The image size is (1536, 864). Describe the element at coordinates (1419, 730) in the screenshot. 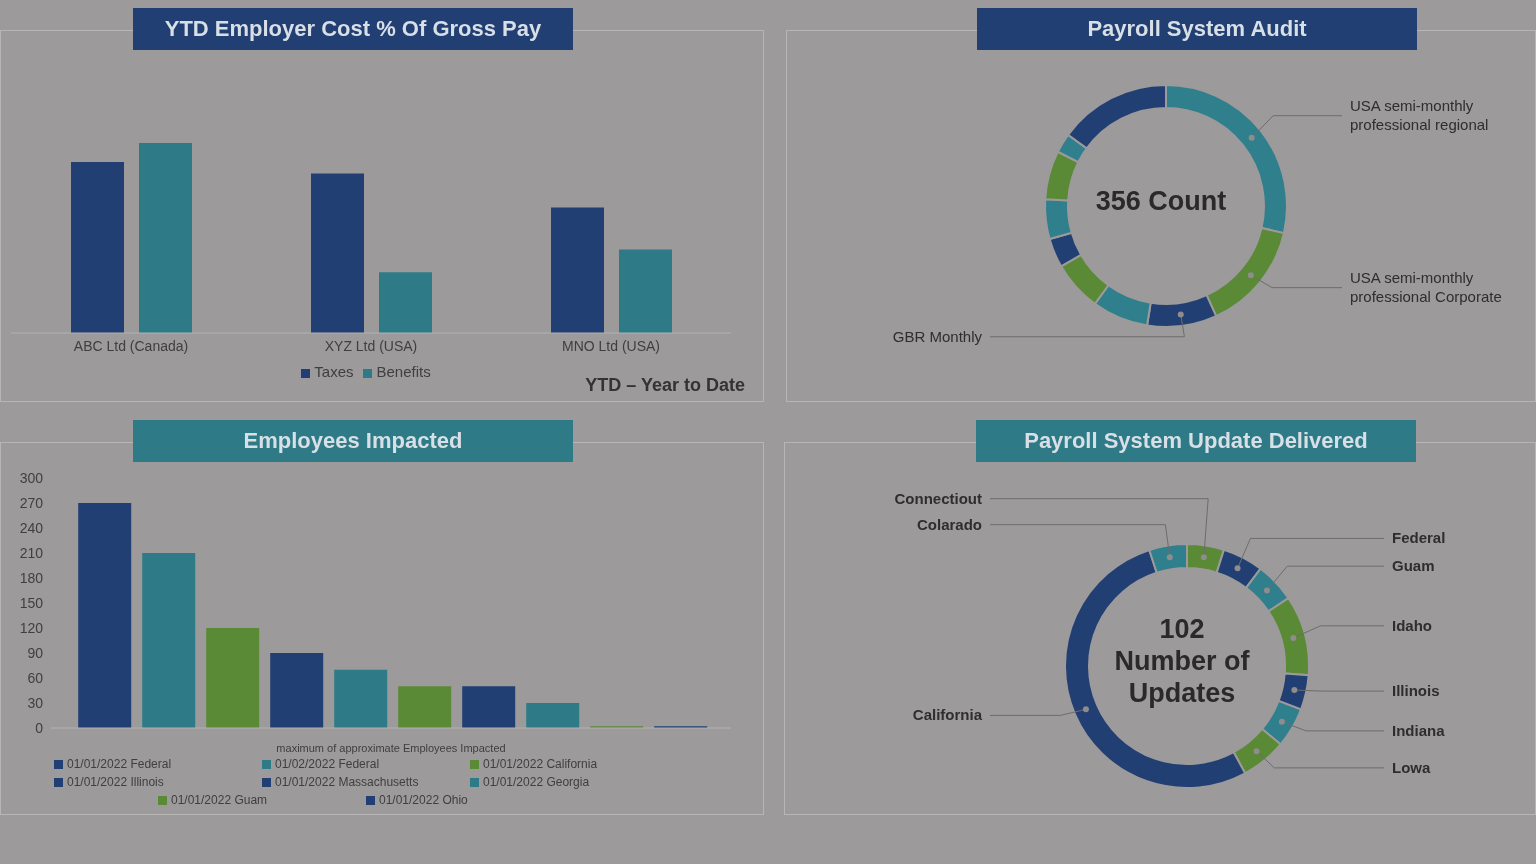

I see `slice-label: Indiana` at that location.